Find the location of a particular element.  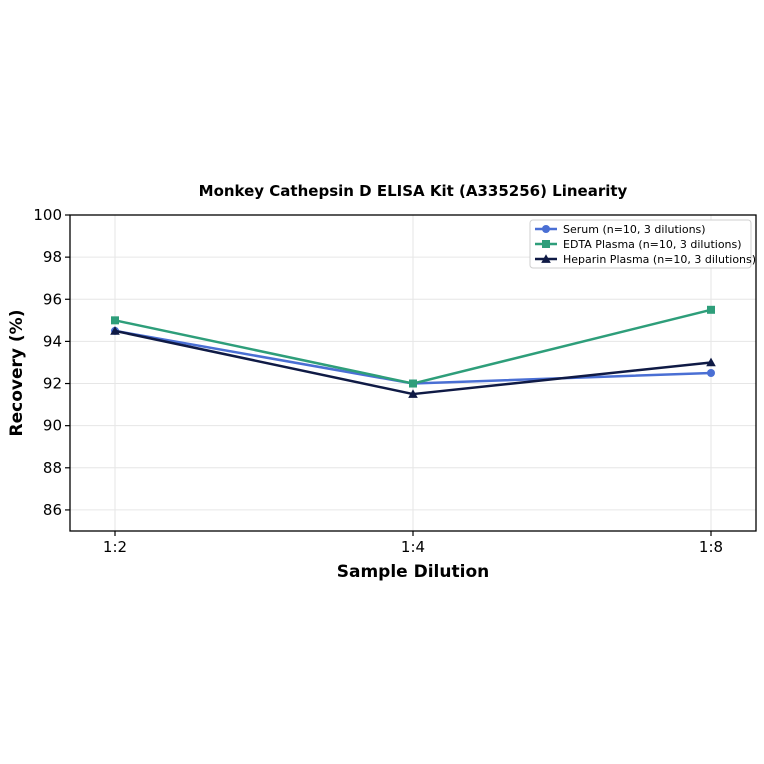

x-axis-title: Sample Dilution is located at coordinates (413, 572).